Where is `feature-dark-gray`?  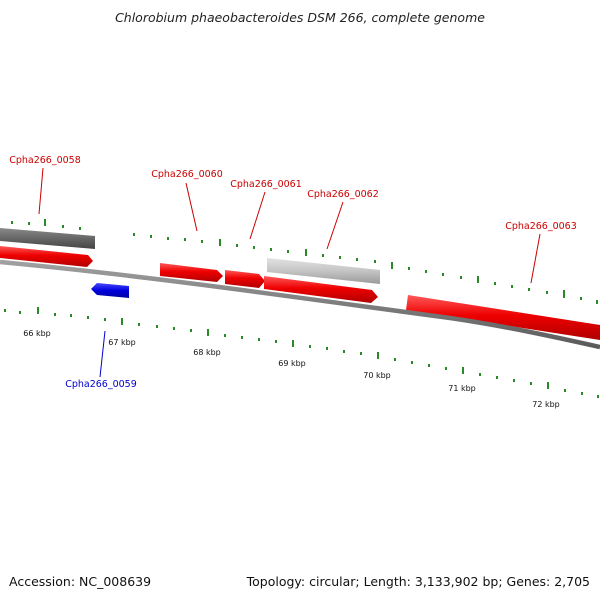
feature-dark-gray is located at coordinates (47, 238).